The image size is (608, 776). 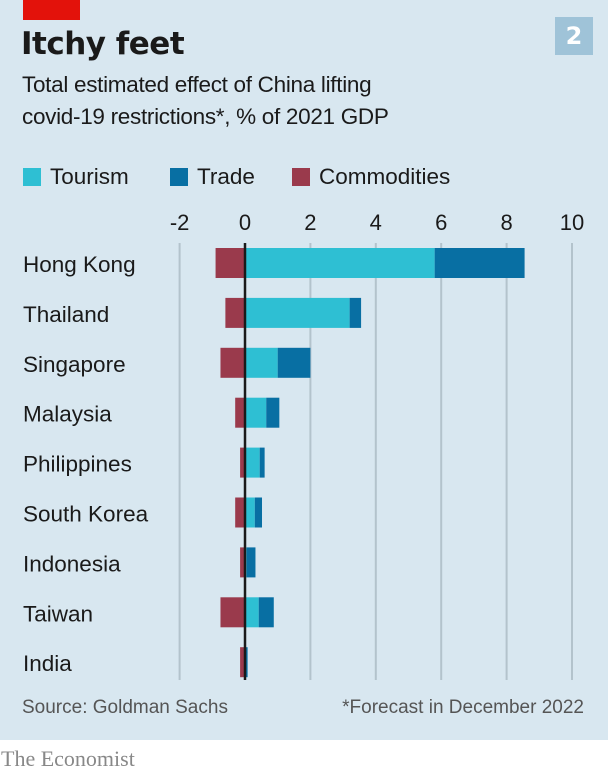 I want to click on bar-trade-india, so click(x=246, y=662).